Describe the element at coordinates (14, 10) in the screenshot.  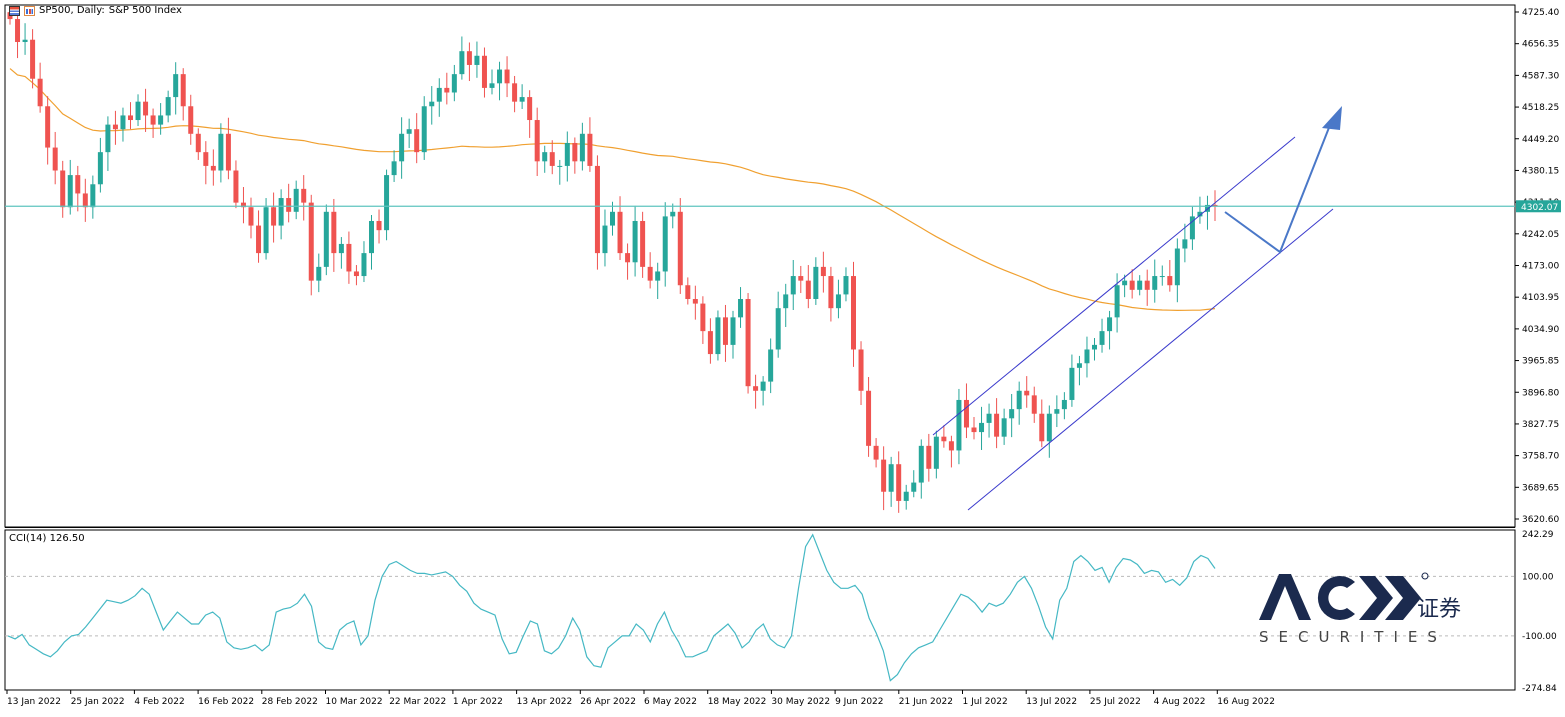
I see `chart-type-icon` at that location.